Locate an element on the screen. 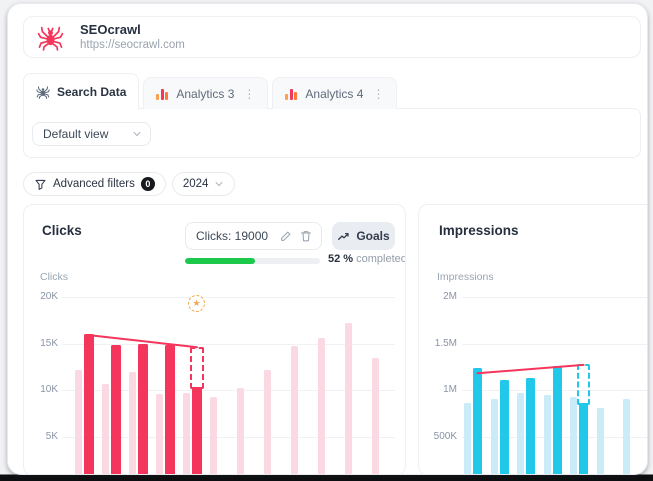 The width and height of the screenshot is (653, 481). progress-percent: 52 % is located at coordinates (341, 259).